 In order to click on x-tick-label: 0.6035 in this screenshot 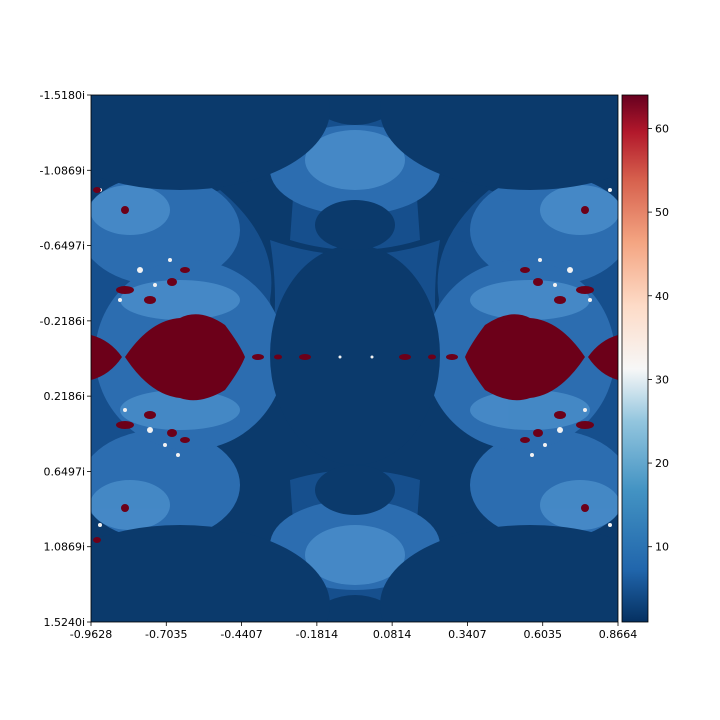, I will do `click(542, 634)`.